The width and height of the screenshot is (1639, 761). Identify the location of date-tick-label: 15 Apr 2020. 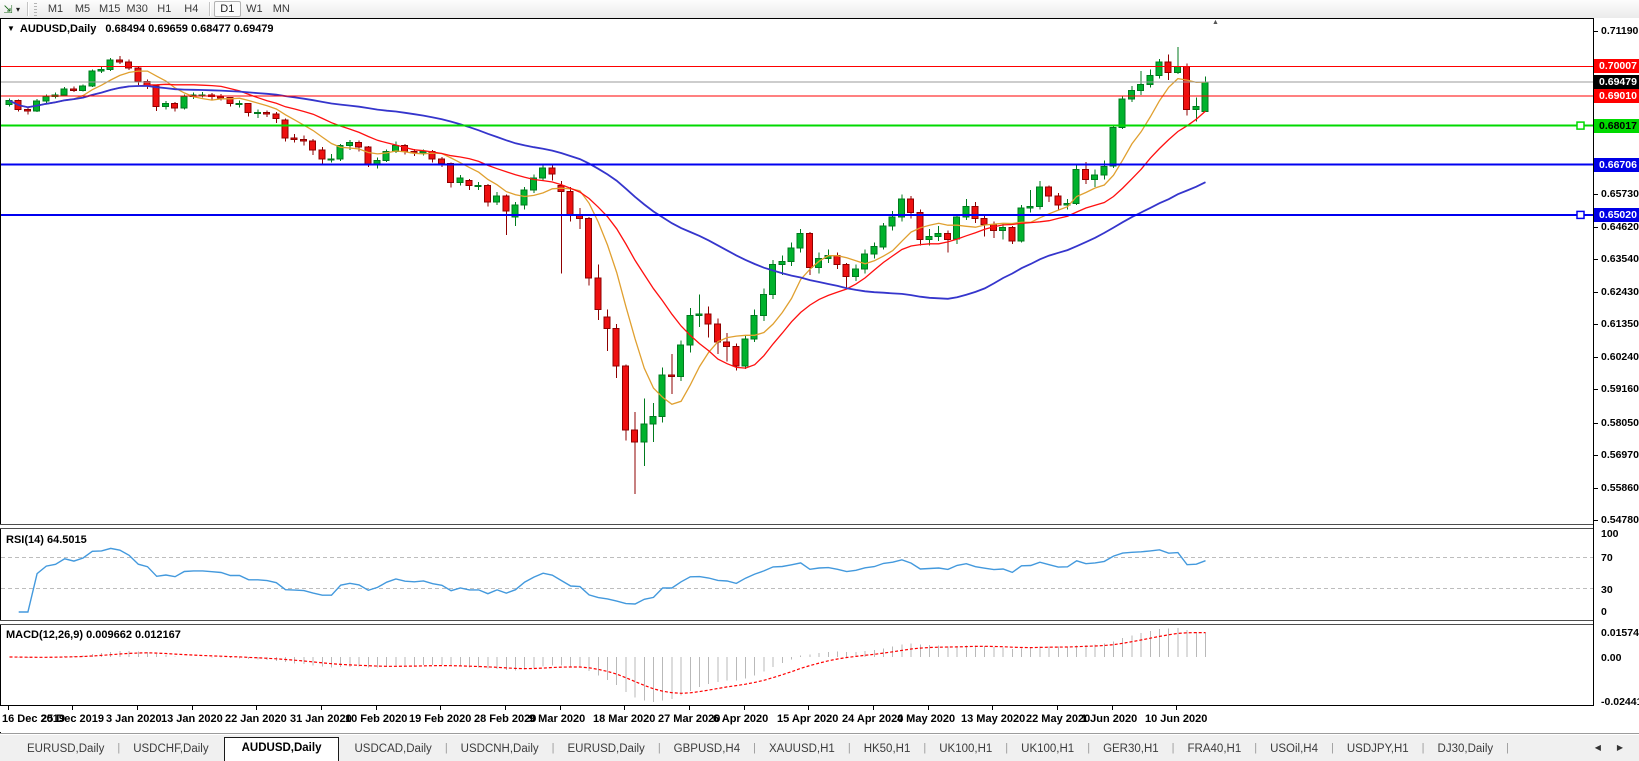
(808, 719).